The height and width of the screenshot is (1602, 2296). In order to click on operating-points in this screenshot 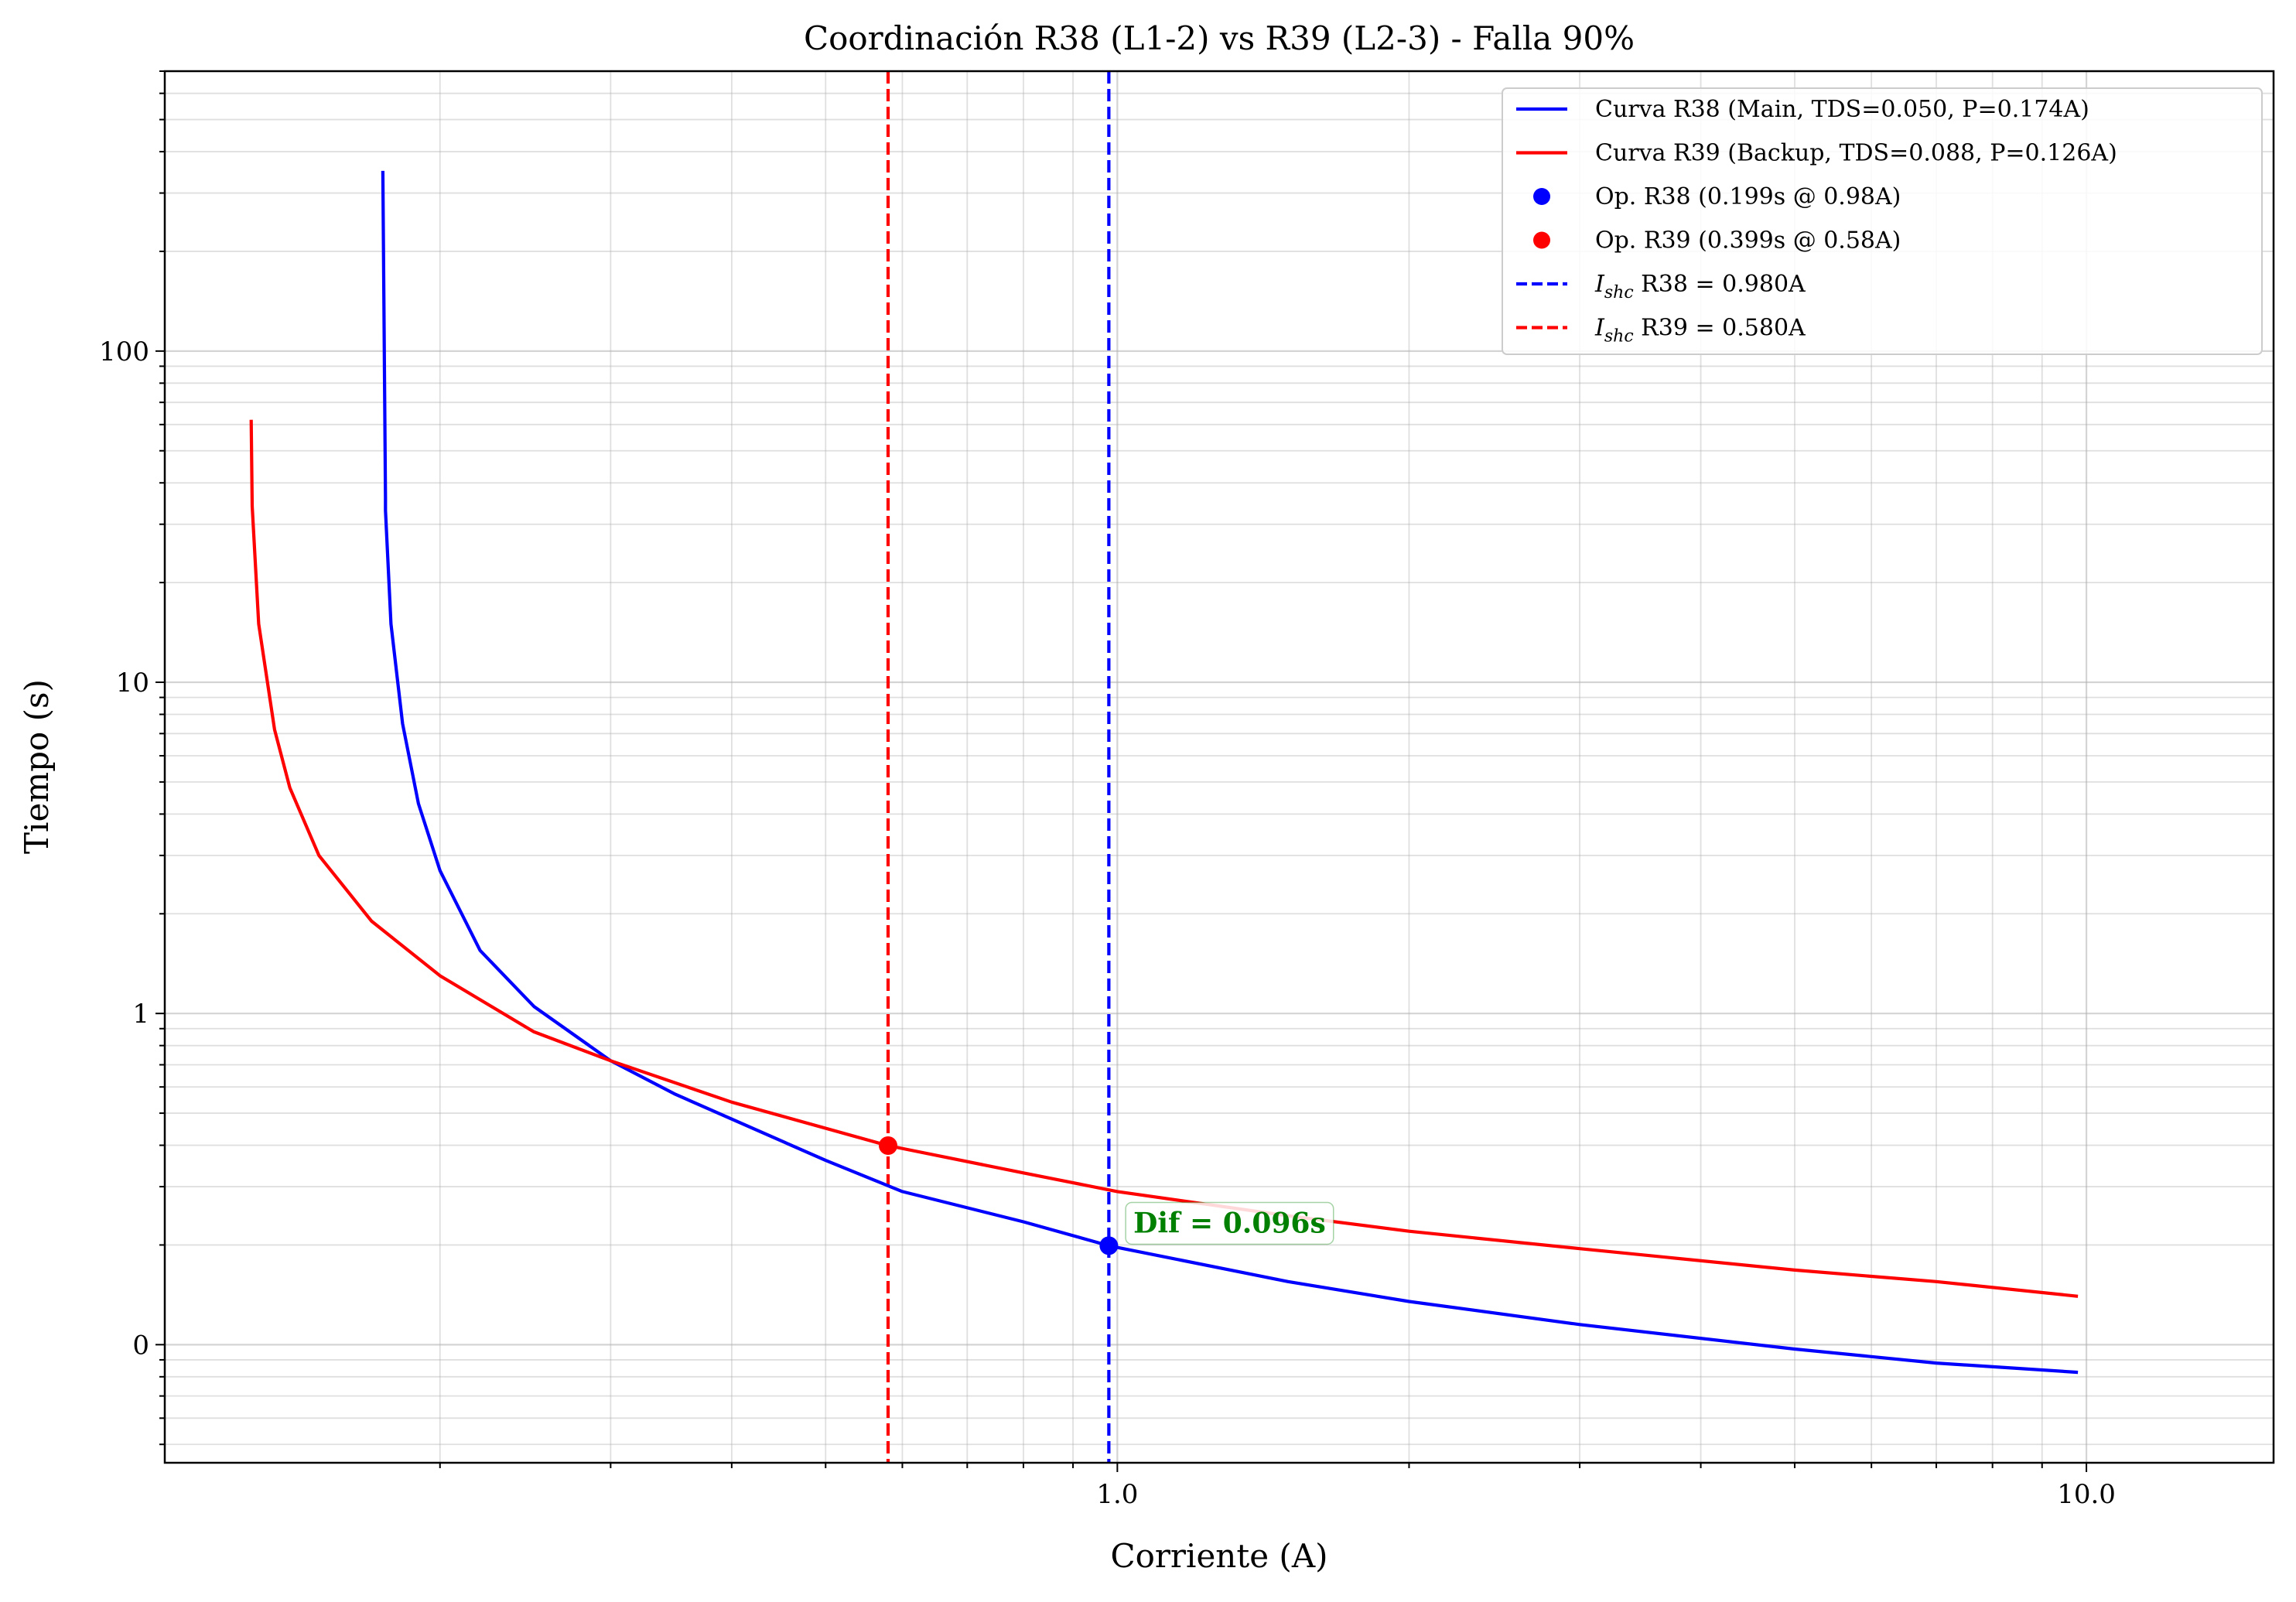, I will do `click(999, 1195)`.